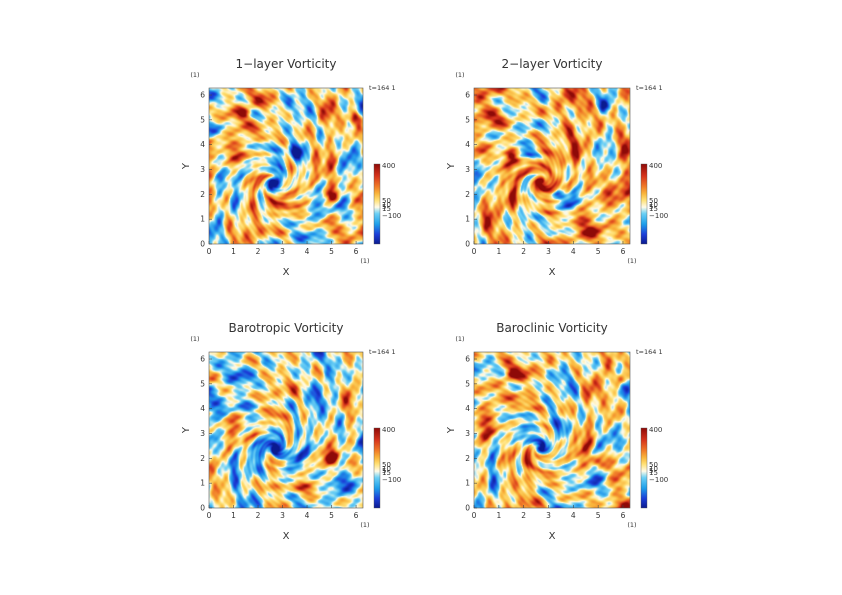 This screenshot has width=842, height=595. Describe the element at coordinates (552, 64) in the screenshot. I see `panel-title: 2−layer Vorticity` at that location.